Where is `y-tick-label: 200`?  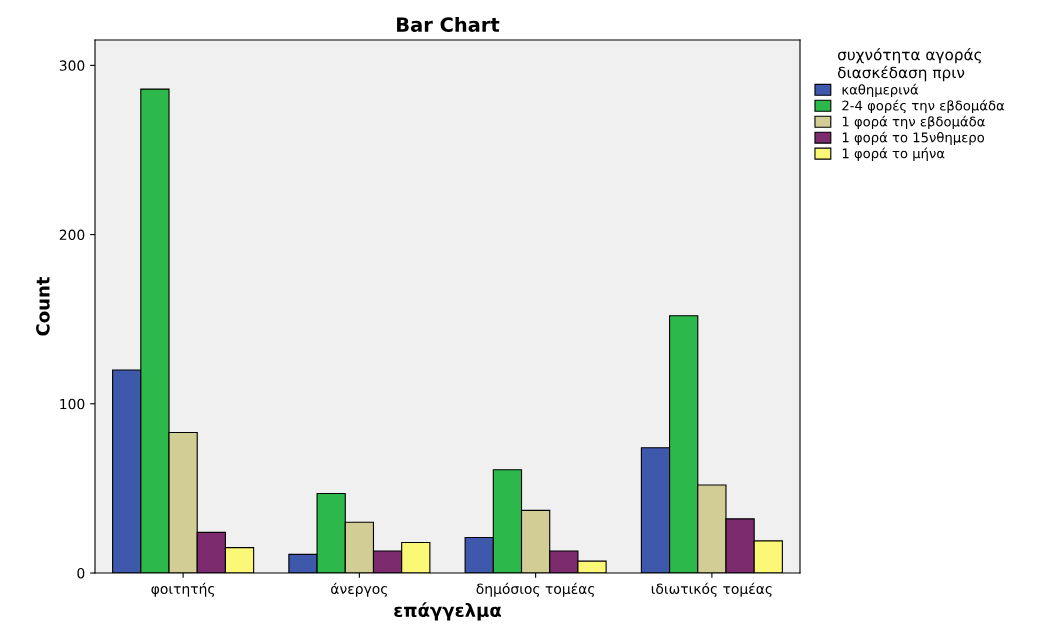
y-tick-label: 200 is located at coordinates (72, 235).